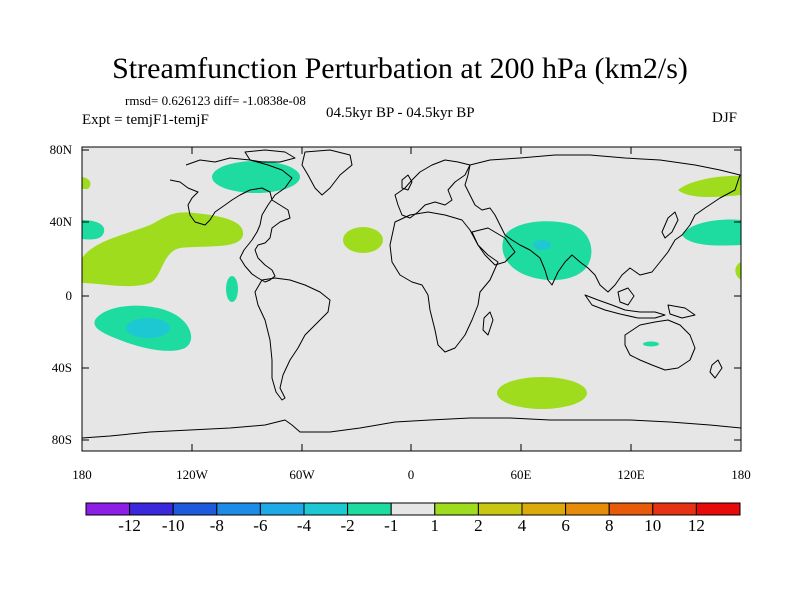 This screenshot has height=600, width=800. What do you see at coordinates (260, 525) in the screenshot?
I see `colorbar-label: -6` at bounding box center [260, 525].